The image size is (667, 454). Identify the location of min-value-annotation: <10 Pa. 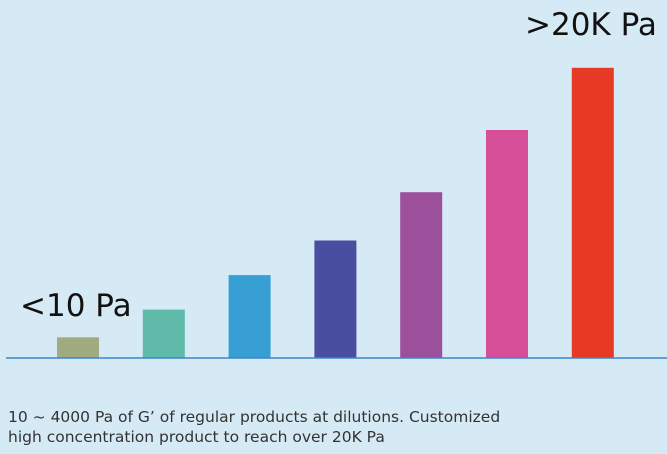
(76, 306).